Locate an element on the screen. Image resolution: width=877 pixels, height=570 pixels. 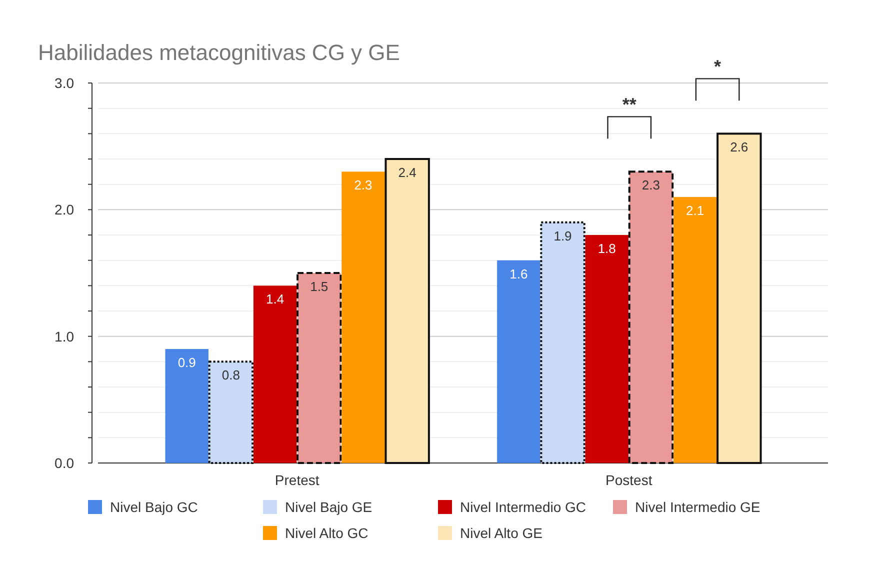
data-label: 1.4 is located at coordinates (275, 299).